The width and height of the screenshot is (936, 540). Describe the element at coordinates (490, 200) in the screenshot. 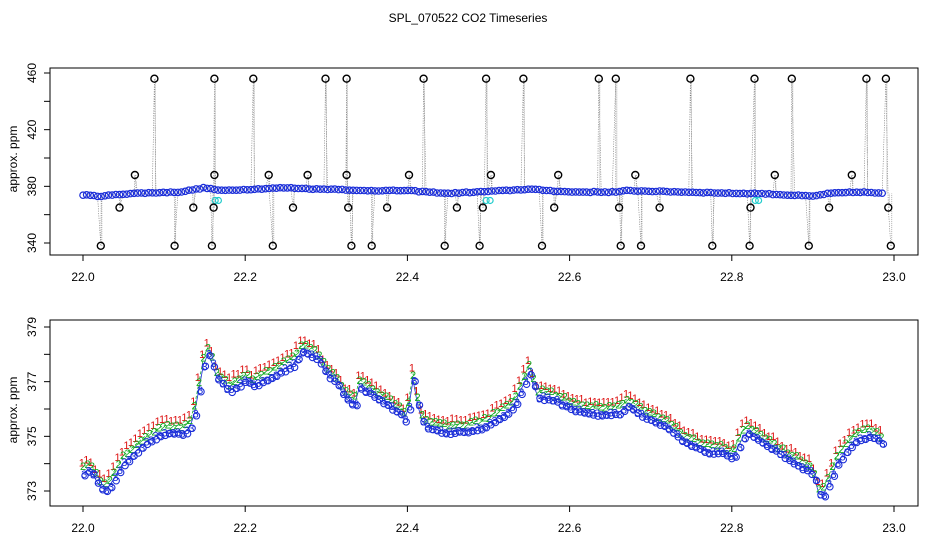

I see `top-alt-point` at that location.